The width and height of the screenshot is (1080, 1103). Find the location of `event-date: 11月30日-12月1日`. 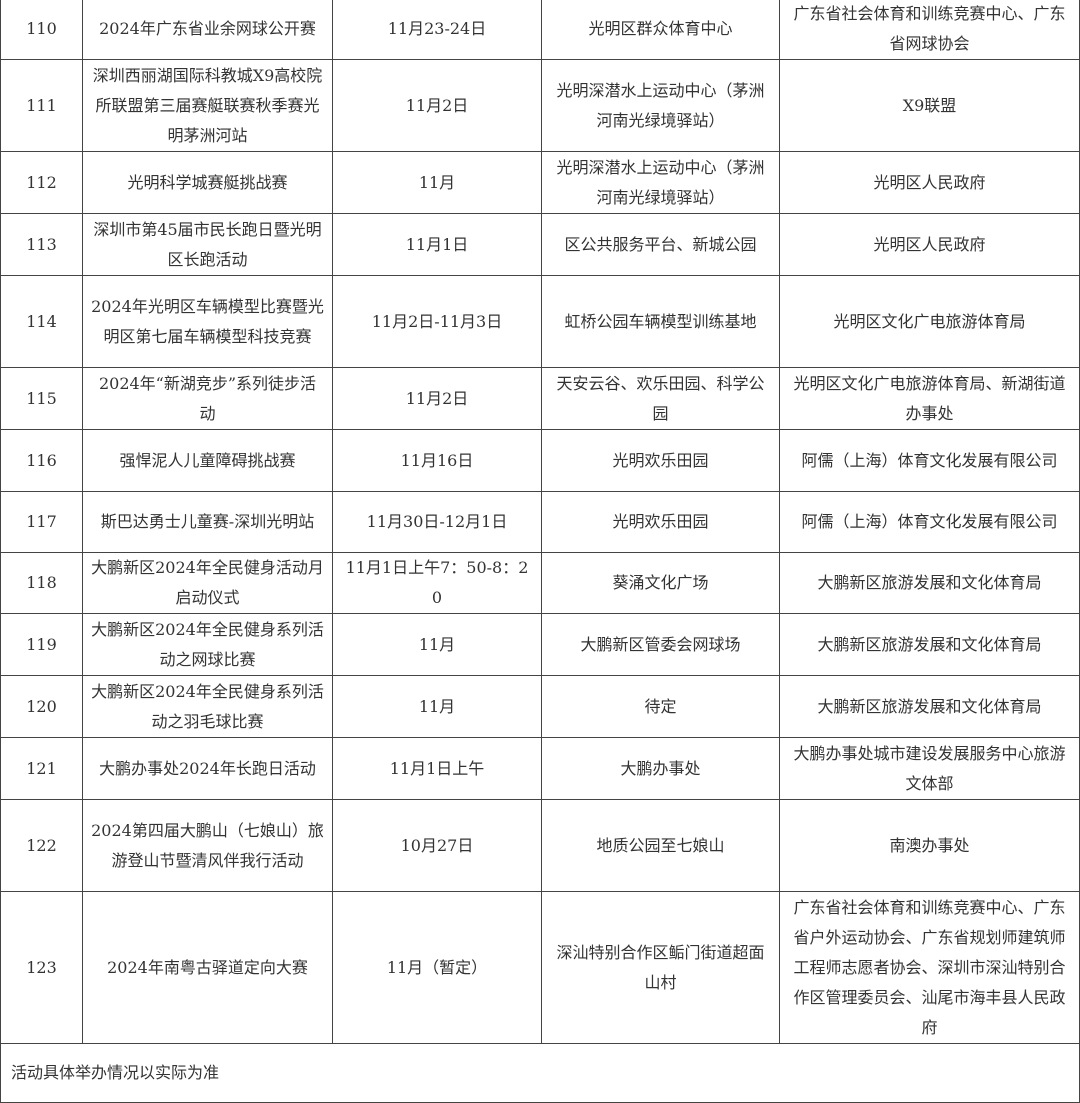

event-date: 11月30日-12月1日 is located at coordinates (437, 522).